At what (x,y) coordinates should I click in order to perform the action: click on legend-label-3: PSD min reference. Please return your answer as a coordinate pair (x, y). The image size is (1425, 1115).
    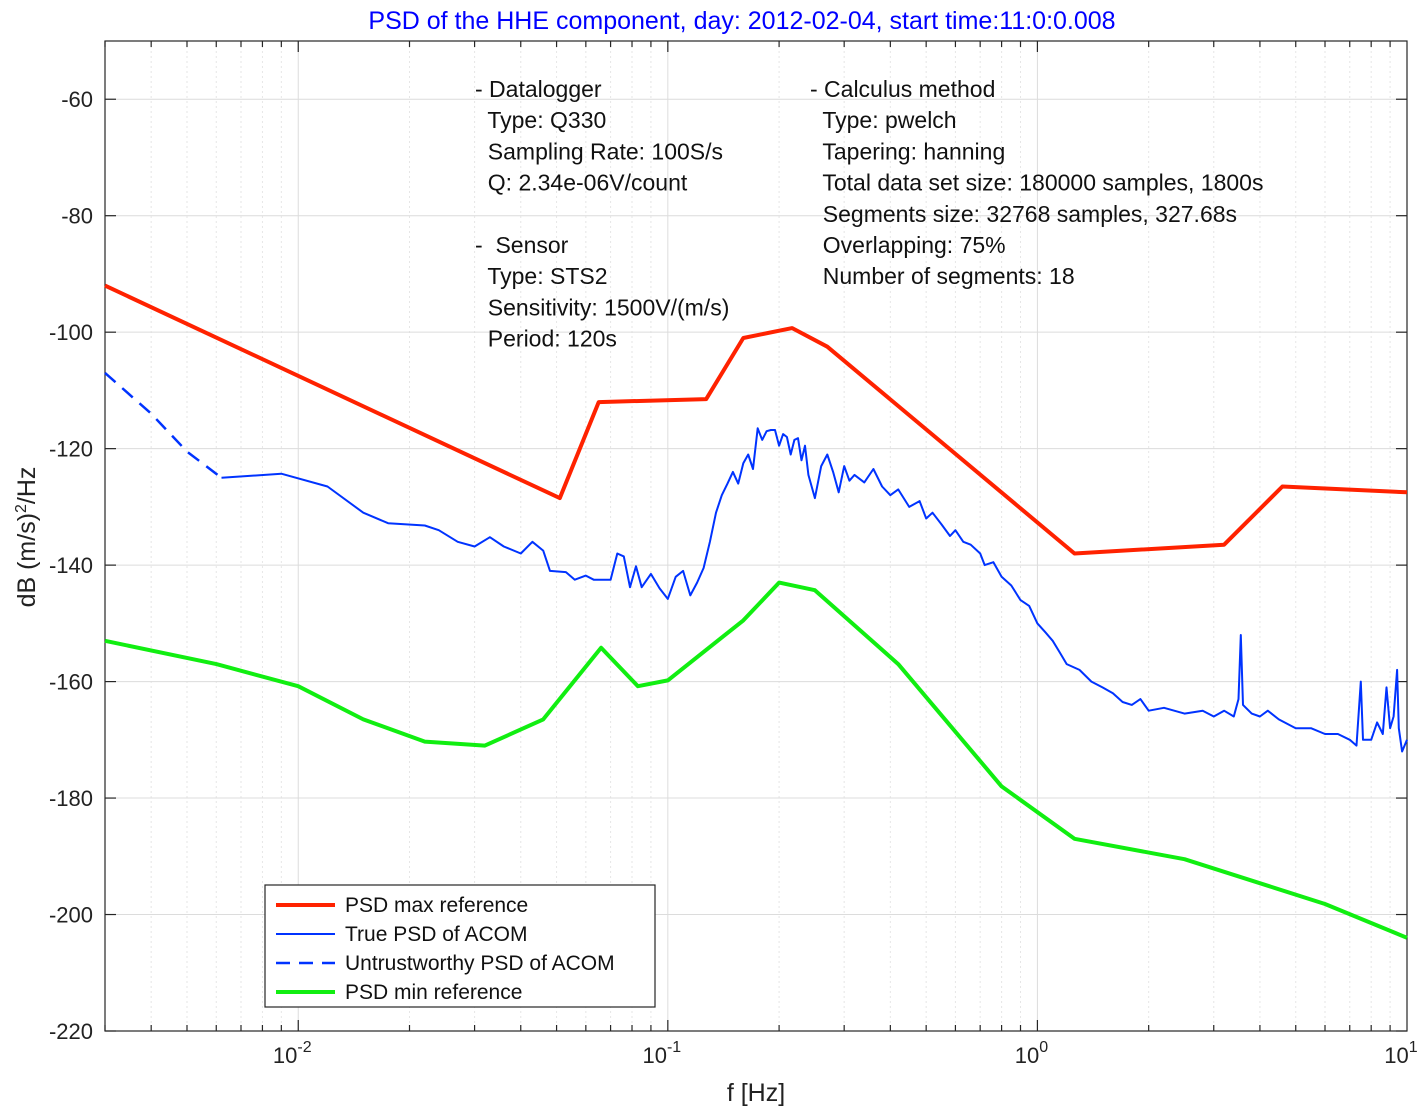
    Looking at the image, I should click on (433, 992).